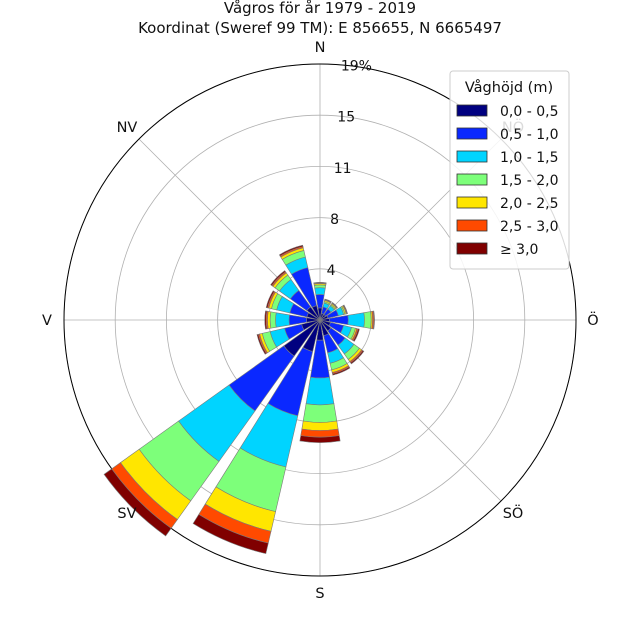 The width and height of the screenshot is (640, 640). What do you see at coordinates (320, 8) in the screenshot?
I see `chart-title: Vågros för år 1979 - 2019` at bounding box center [320, 8].